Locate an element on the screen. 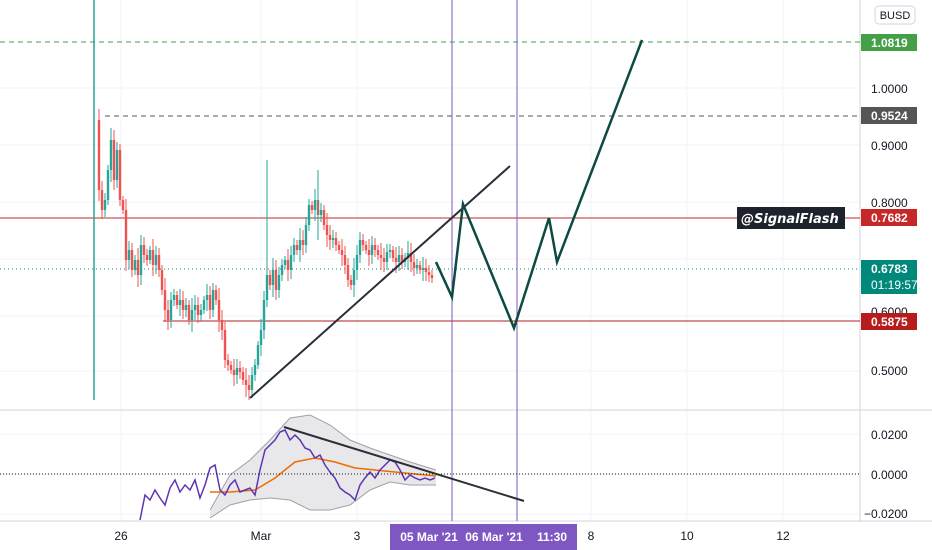 This screenshot has width=932, height=550. ascending-trendline is located at coordinates (380, 282).